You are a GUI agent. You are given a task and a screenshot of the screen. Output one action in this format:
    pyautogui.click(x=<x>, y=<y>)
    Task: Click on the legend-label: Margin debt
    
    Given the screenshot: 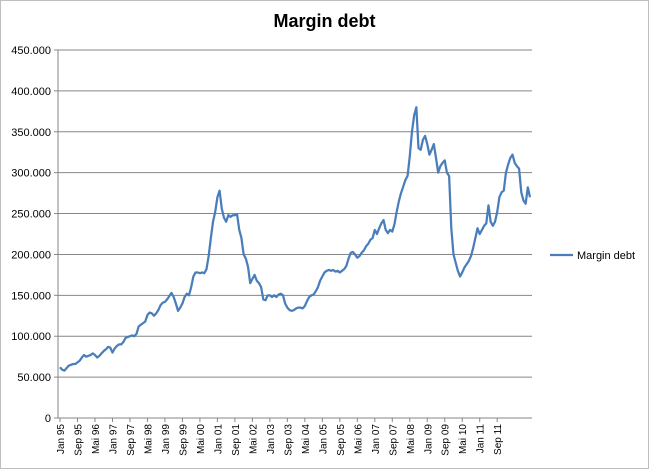 What is the action you would take?
    pyautogui.click(x=606, y=256)
    